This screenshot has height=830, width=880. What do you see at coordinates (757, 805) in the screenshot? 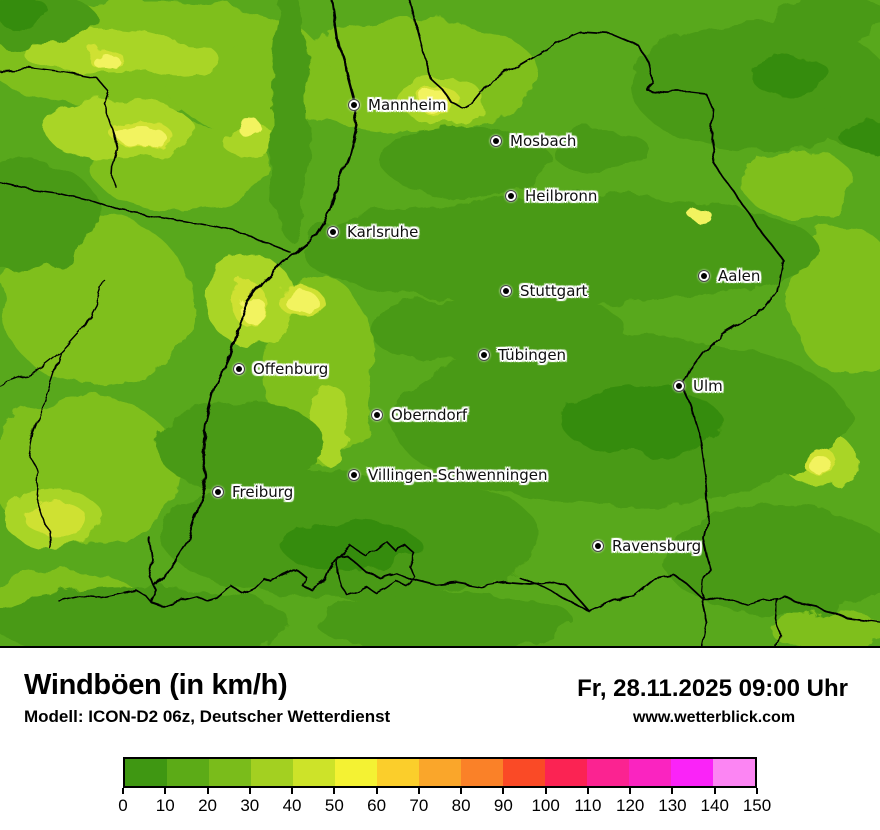
I see `legend-tick-label: 150` at bounding box center [757, 805].